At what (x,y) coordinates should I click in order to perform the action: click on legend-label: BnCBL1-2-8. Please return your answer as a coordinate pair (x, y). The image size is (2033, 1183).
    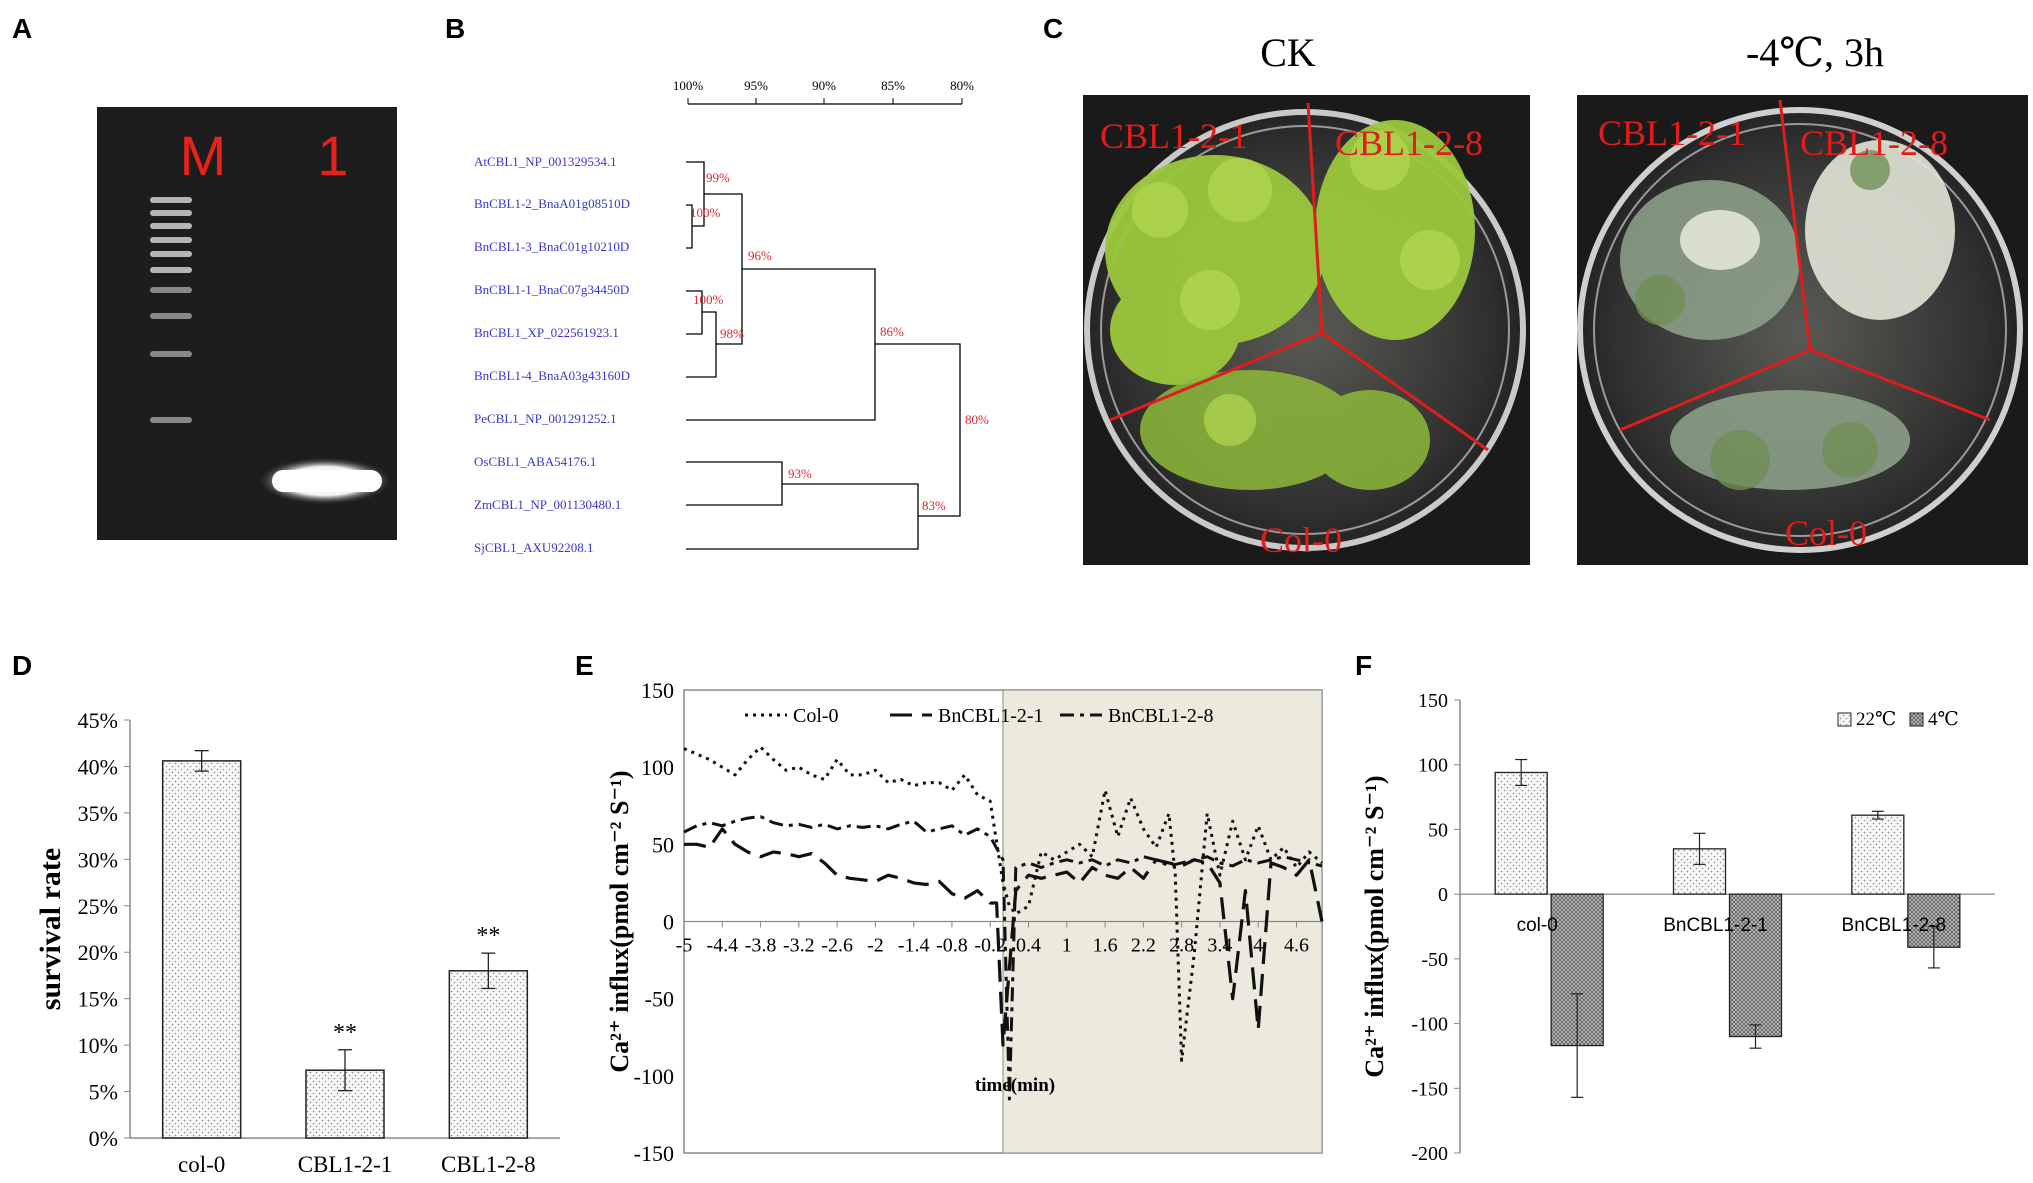
    Looking at the image, I should click on (1161, 716).